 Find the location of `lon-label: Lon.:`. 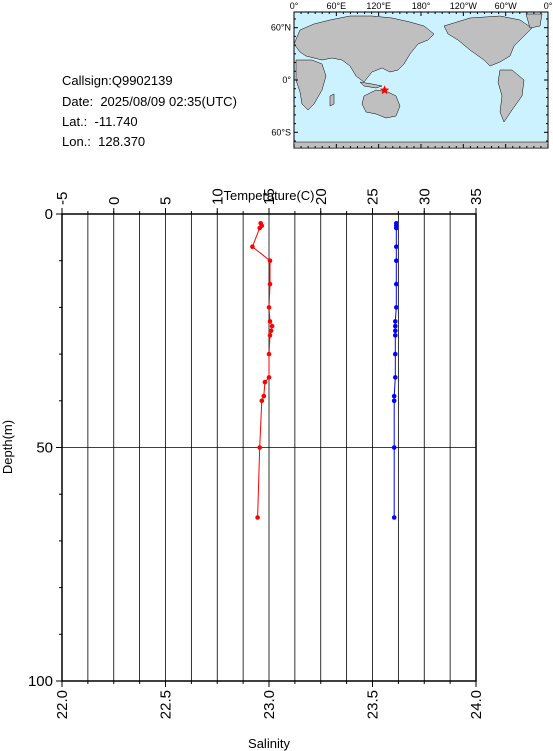

lon-label: Lon.: is located at coordinates (76, 141).